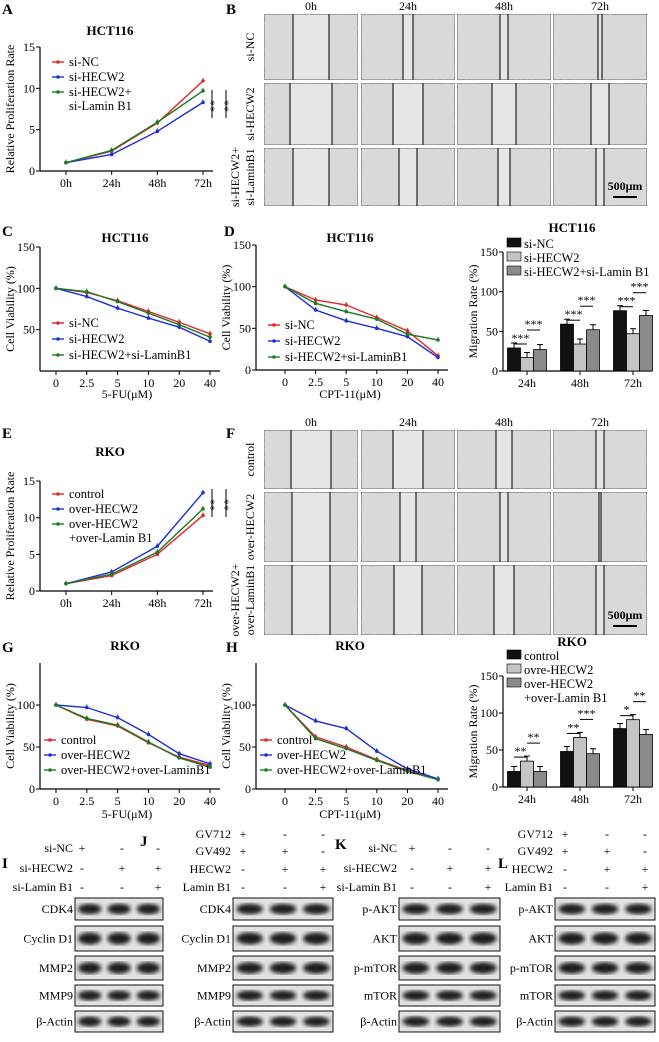  Describe the element at coordinates (558, 670) in the screenshot. I see `legend-label: ovre-HECW2` at that location.